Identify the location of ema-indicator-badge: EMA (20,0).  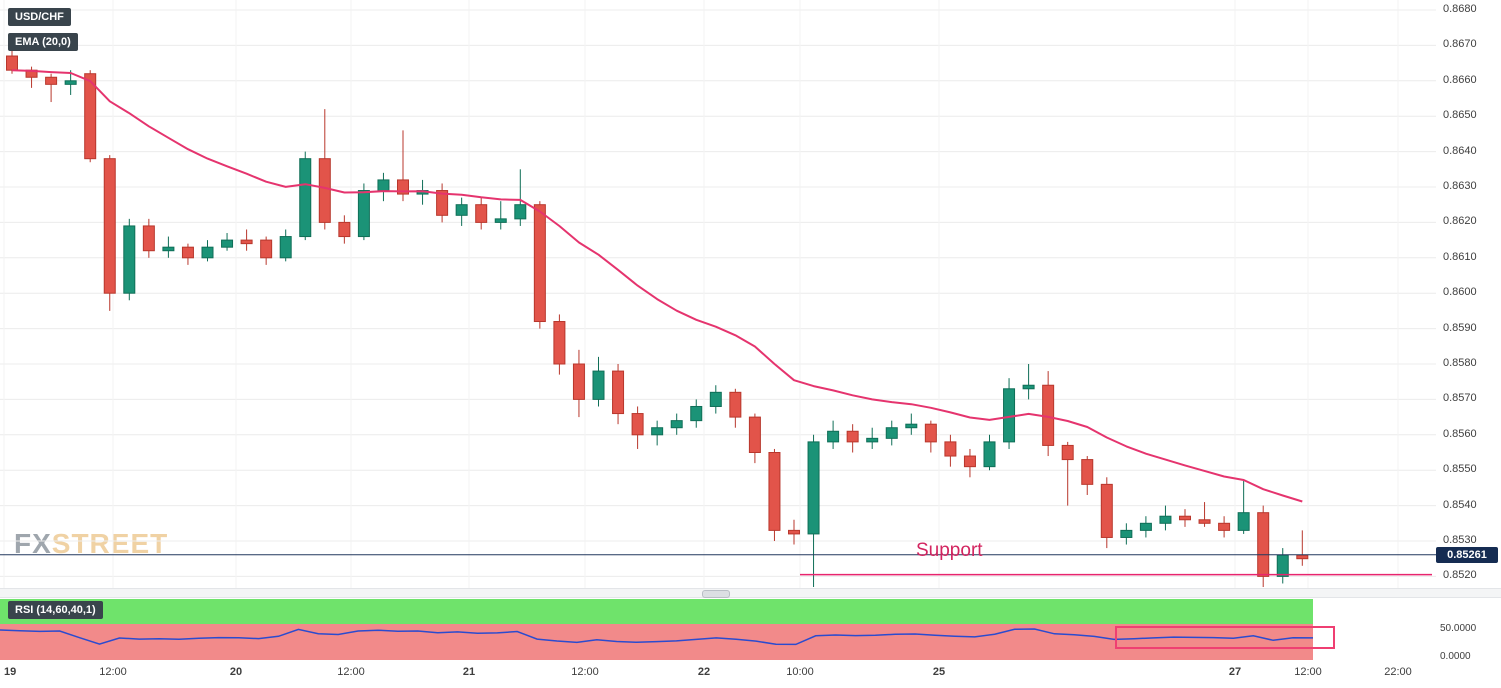
(43, 42).